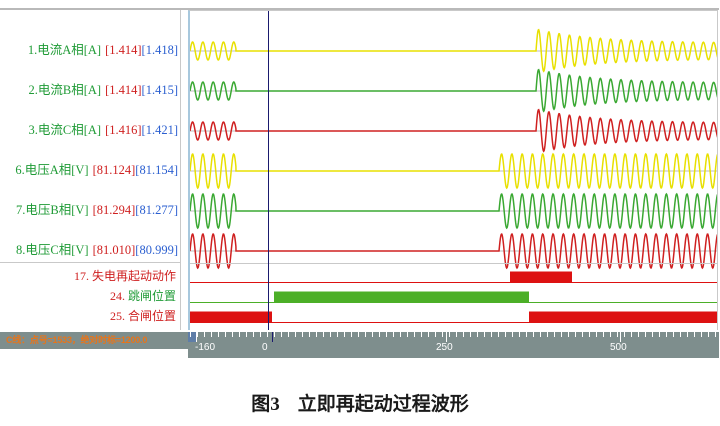 Image resolution: width=720 pixels, height=426 pixels. What do you see at coordinates (446, 337) in the screenshot?
I see `ruler-major-tick` at bounding box center [446, 337].